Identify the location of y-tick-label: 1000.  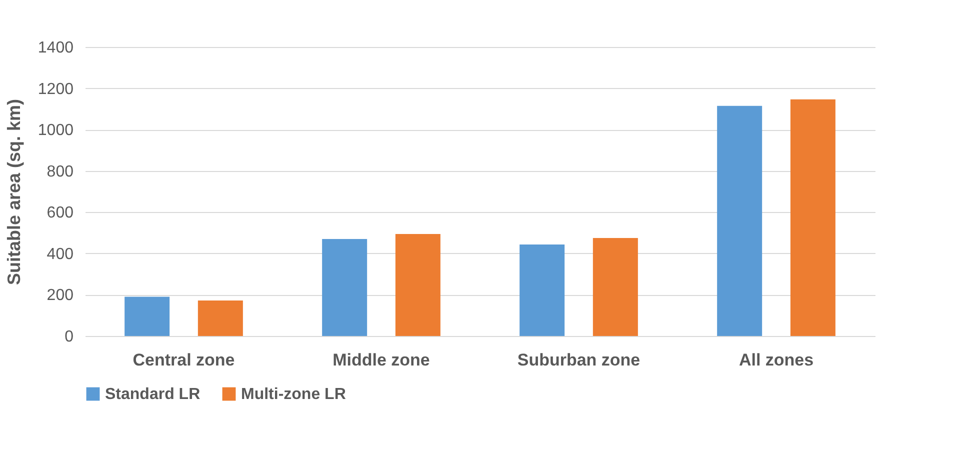
(56, 131).